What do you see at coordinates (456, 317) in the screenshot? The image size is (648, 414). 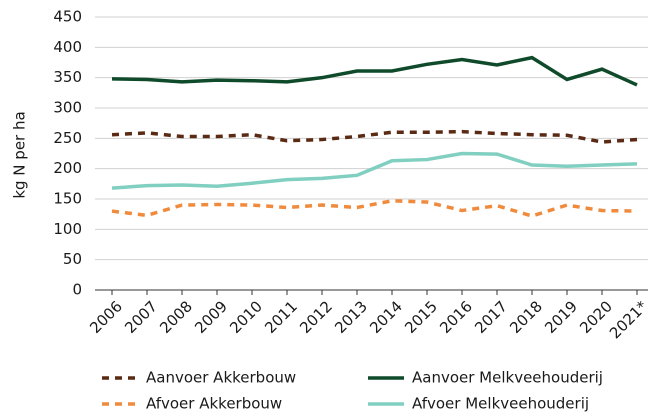 I see `x-tick-label: 2016` at bounding box center [456, 317].